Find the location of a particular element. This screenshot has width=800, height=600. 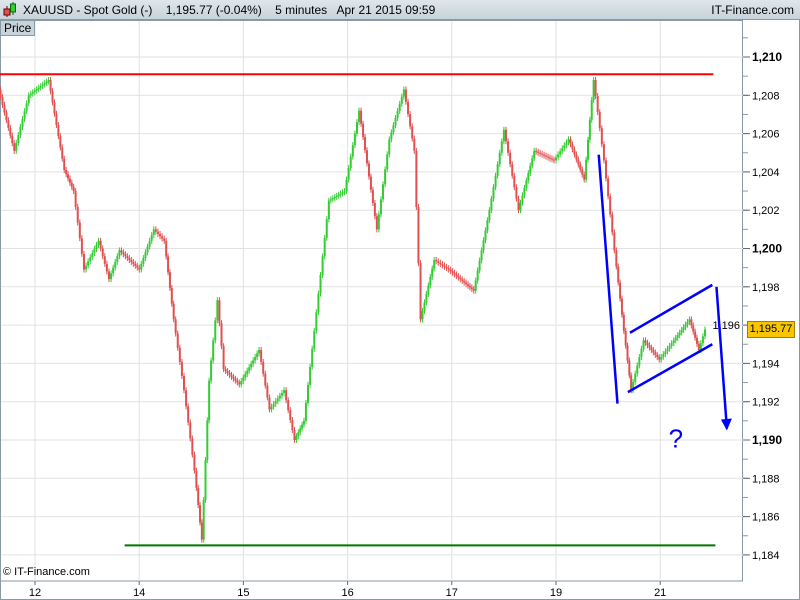

drop-trendline is located at coordinates (608, 279).